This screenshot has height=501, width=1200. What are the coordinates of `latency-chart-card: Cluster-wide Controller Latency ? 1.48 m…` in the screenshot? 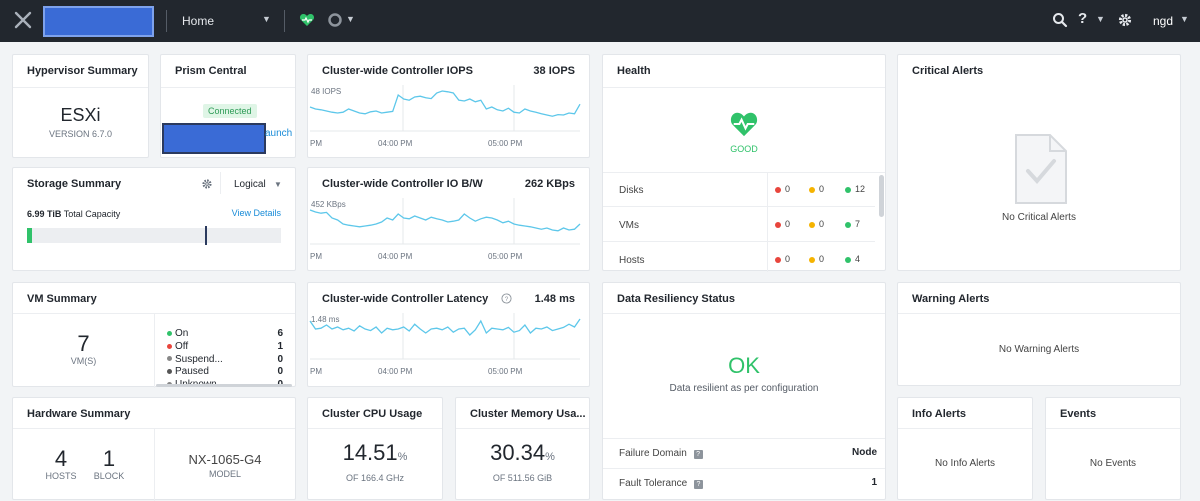 It's located at (448, 334).